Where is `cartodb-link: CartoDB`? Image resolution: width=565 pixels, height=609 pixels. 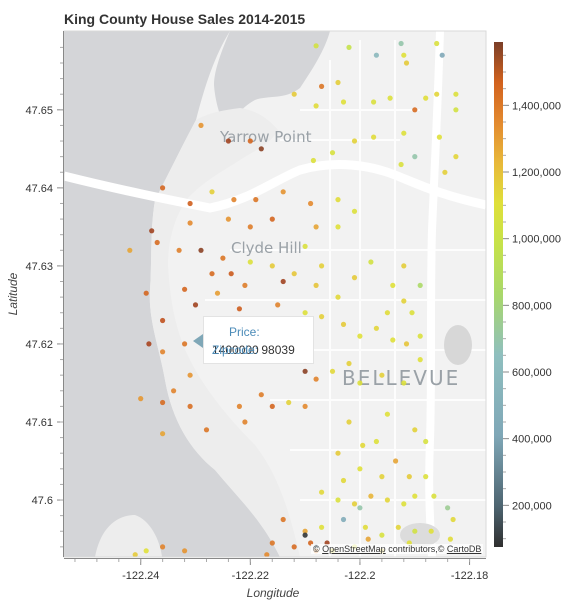
cartodb-link: CartoDB is located at coordinates (464, 549).